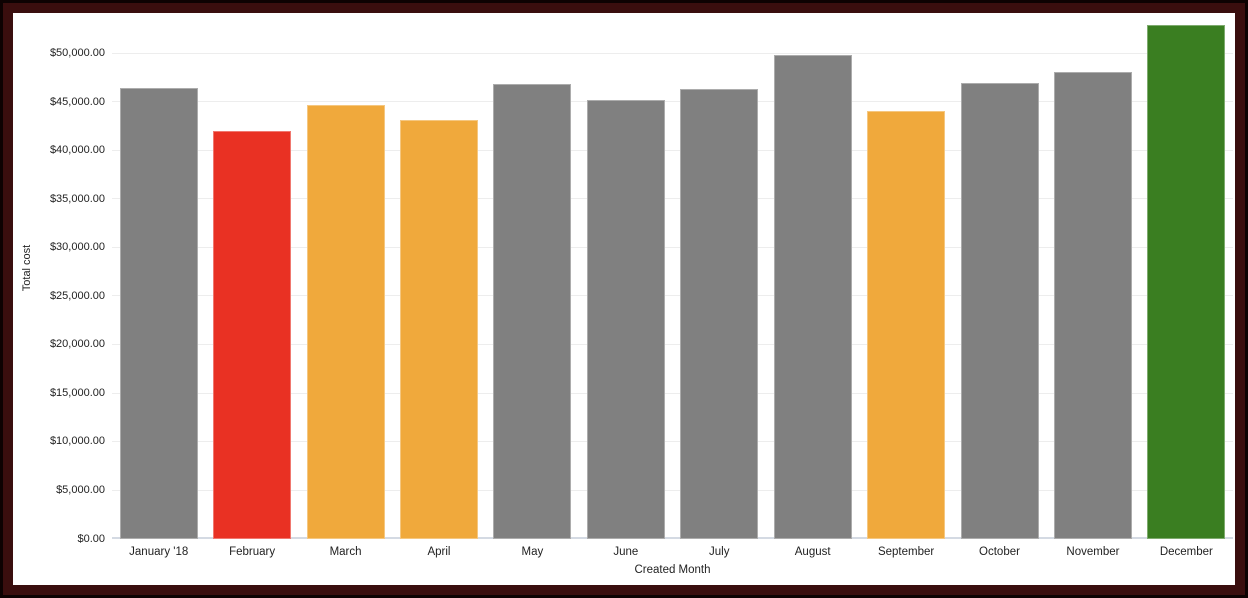 The width and height of the screenshot is (1248, 598). Describe the element at coordinates (626, 552) in the screenshot. I see `x-tick-label-june: June` at that location.